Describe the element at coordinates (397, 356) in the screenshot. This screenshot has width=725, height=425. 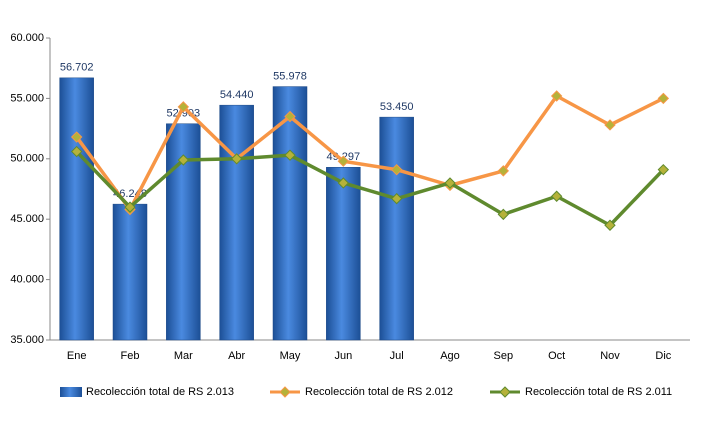
I see `x-tick-label: Jul` at that location.